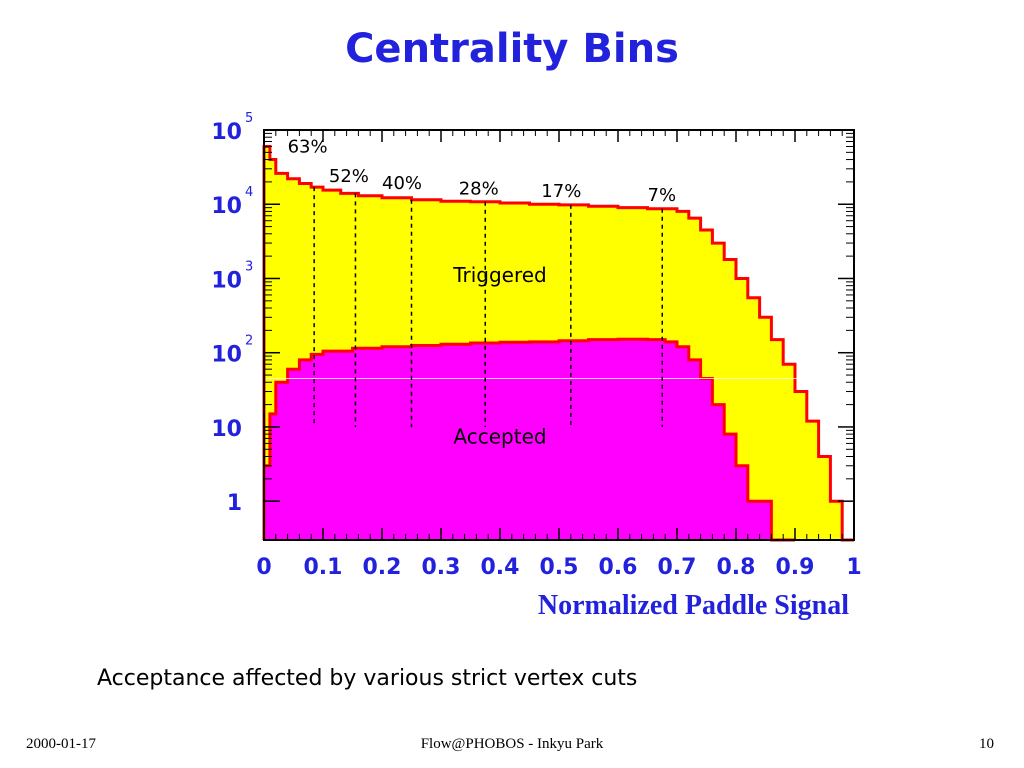  I want to click on footer-date: 2000-01-17, so click(61, 744).